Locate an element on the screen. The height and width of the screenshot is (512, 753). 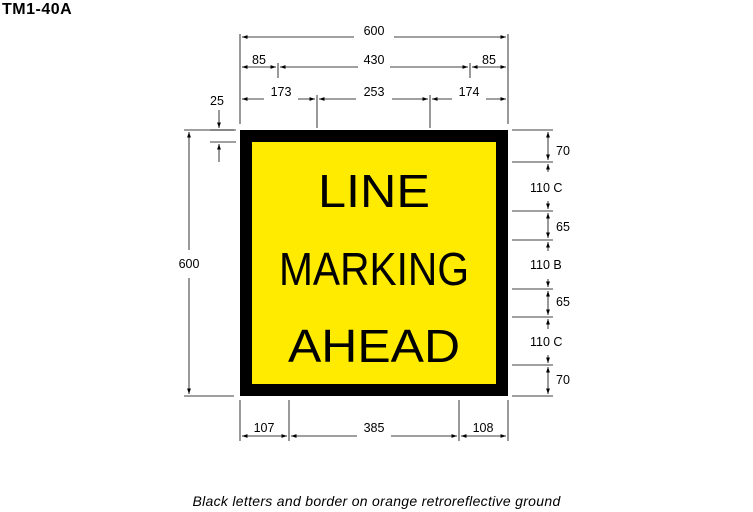
dim-letter-left: 173 is located at coordinates (281, 92).